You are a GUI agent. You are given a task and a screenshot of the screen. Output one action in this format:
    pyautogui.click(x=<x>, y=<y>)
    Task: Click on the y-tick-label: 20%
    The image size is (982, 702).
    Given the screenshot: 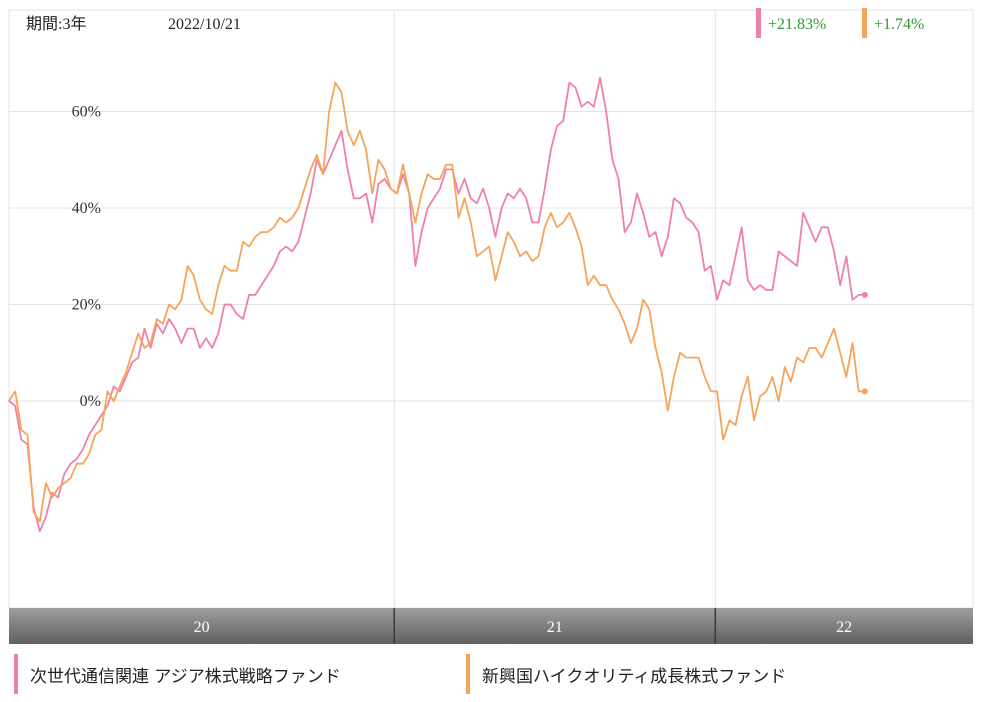 What is the action you would take?
    pyautogui.click(x=86, y=305)
    